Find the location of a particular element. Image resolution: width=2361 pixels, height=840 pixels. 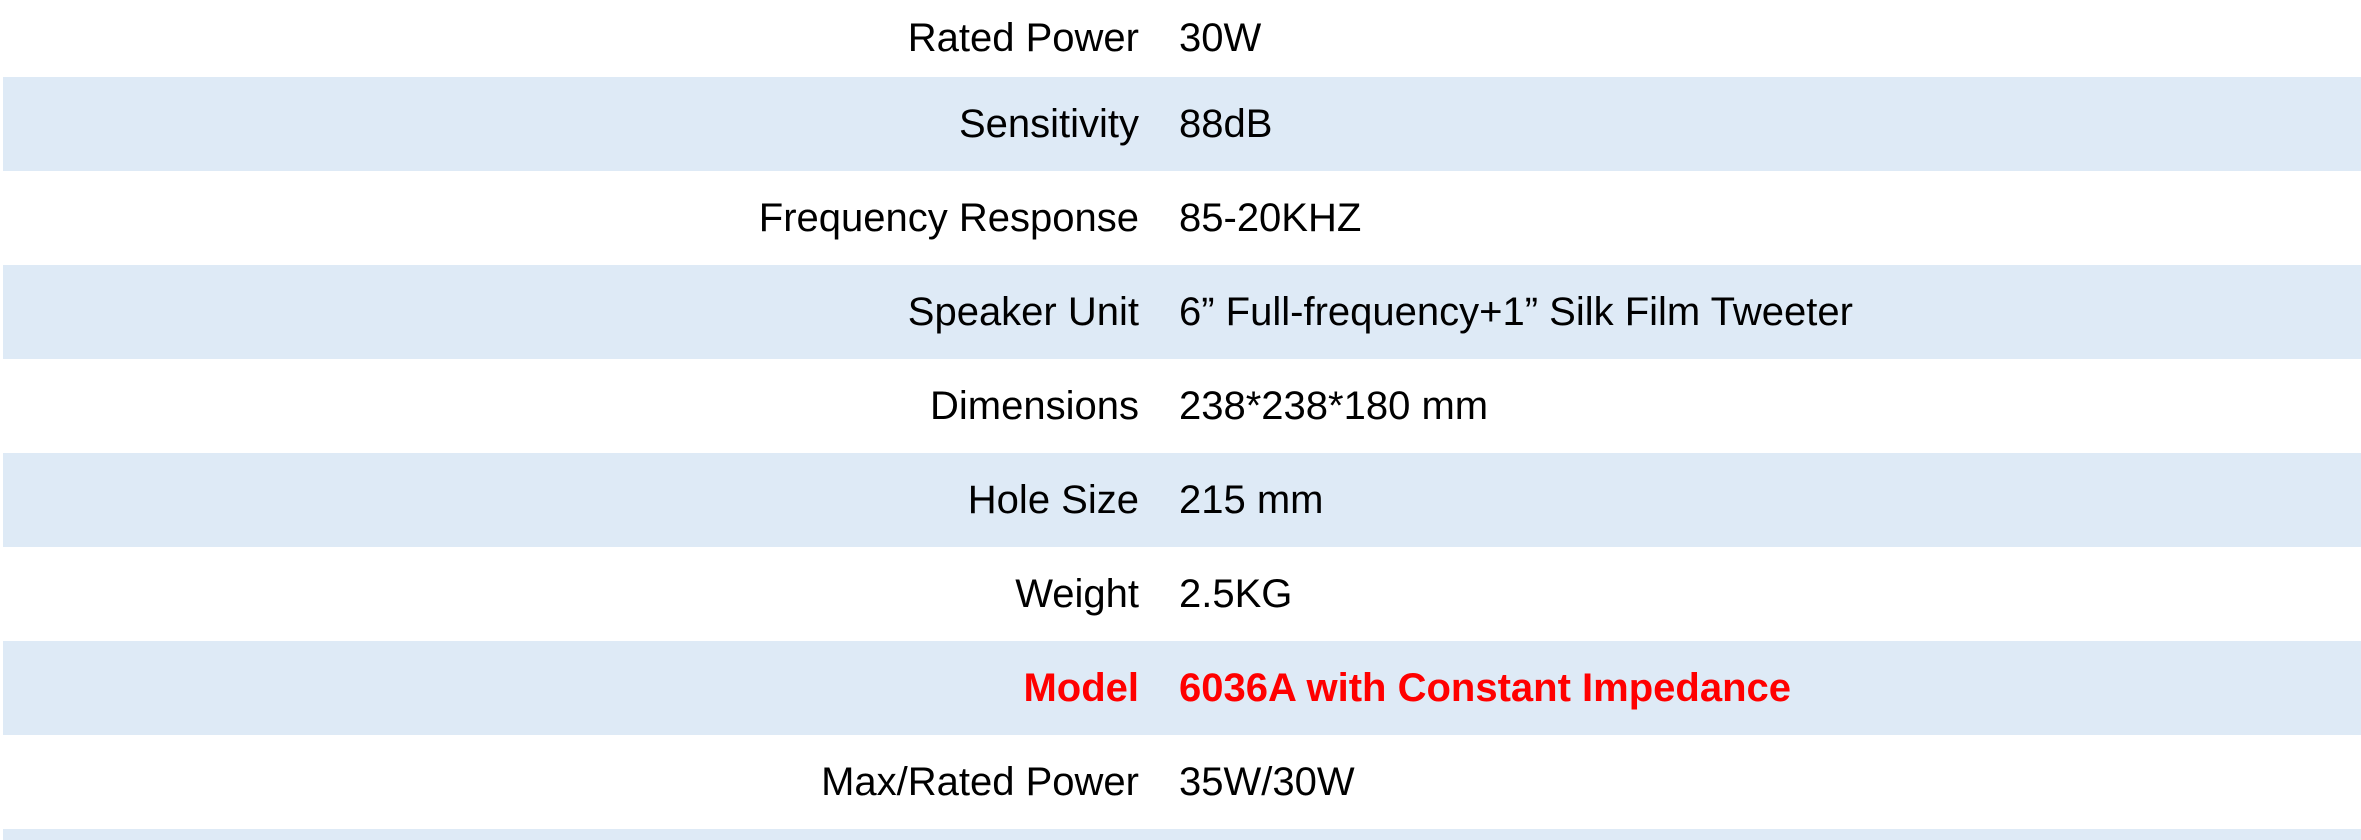

spec-label: Frequency Response is located at coordinates (948, 217).